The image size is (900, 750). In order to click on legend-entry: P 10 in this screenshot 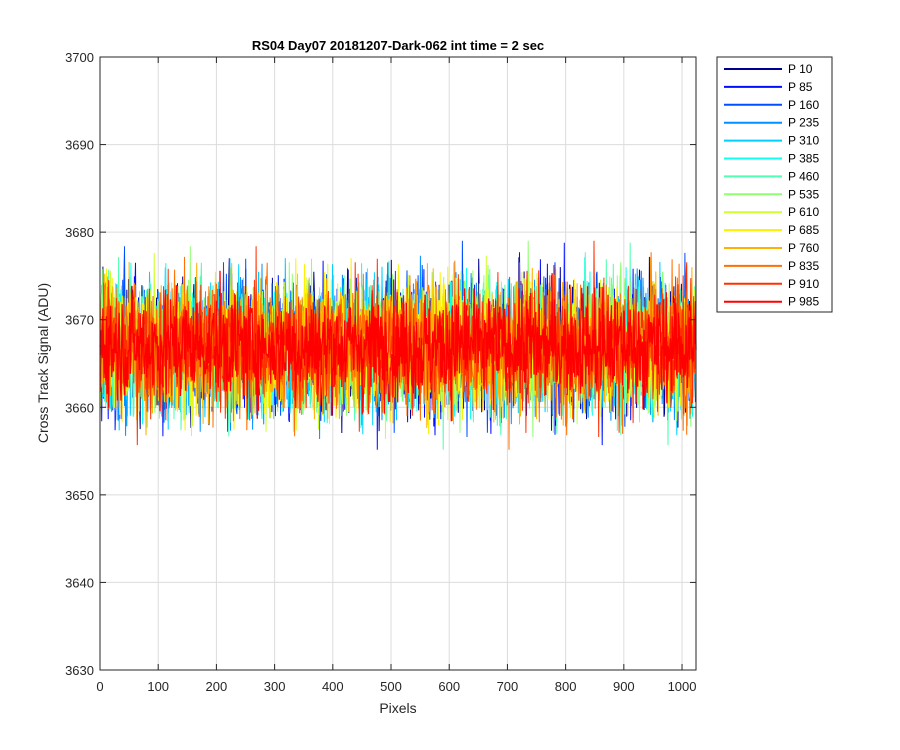, I will do `click(800, 69)`.